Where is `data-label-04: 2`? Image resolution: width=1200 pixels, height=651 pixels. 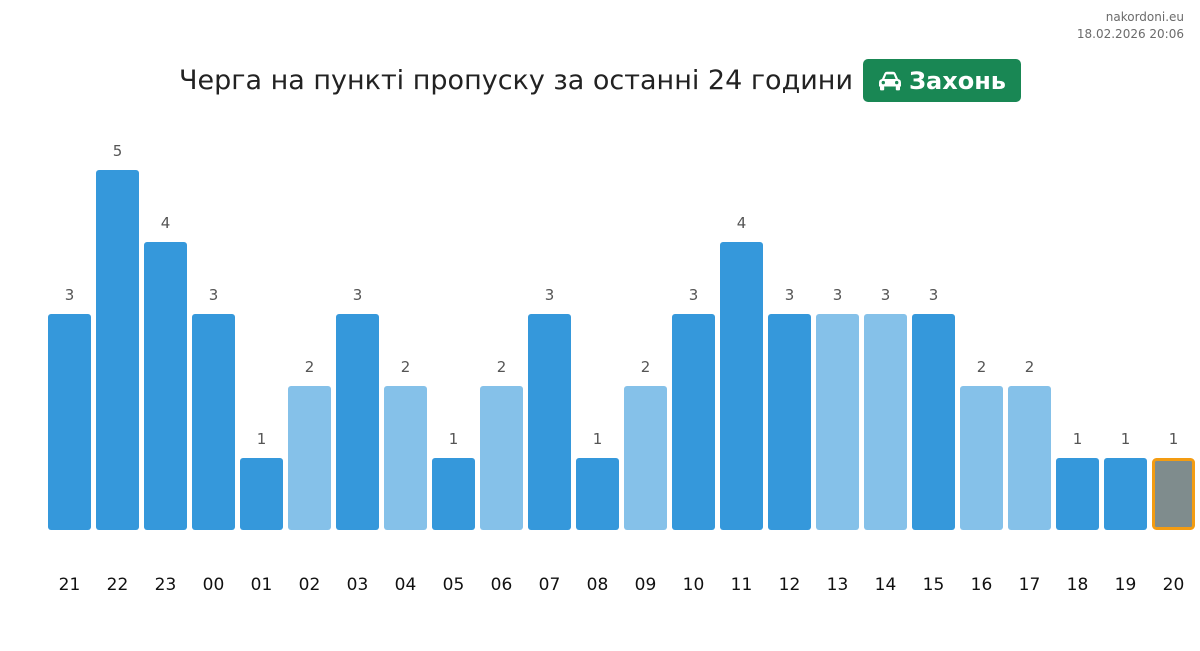 data-label-04: 2 is located at coordinates (406, 367).